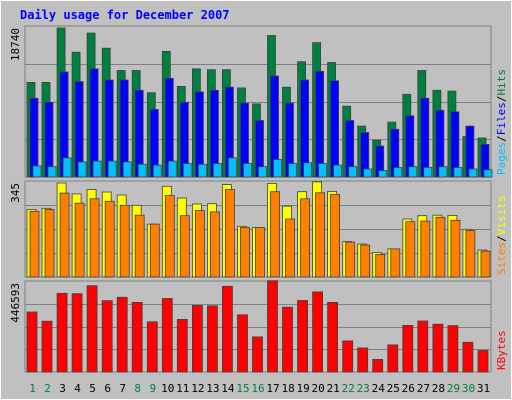 This screenshot has width=512, height=400. I want to click on panel-hits-max-label: 18740, so click(15, 44).